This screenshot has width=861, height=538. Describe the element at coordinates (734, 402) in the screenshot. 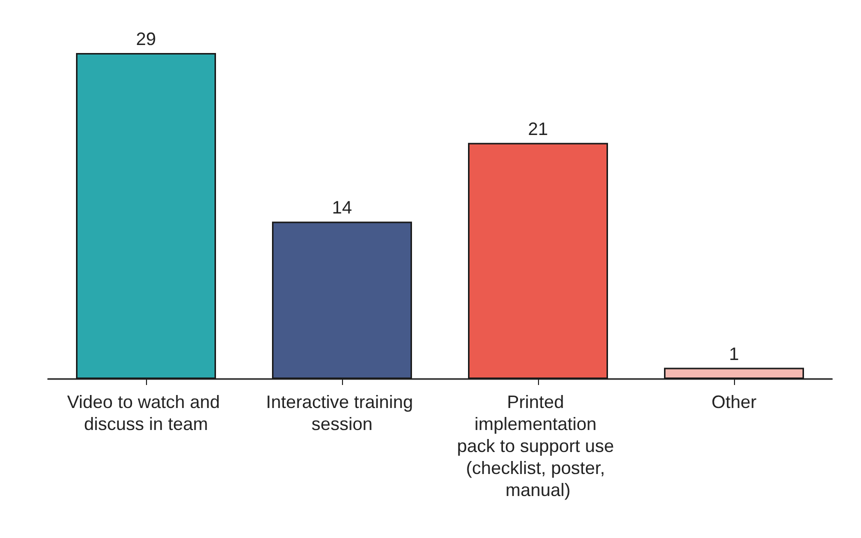

I see `x-tick-label: Other` at that location.